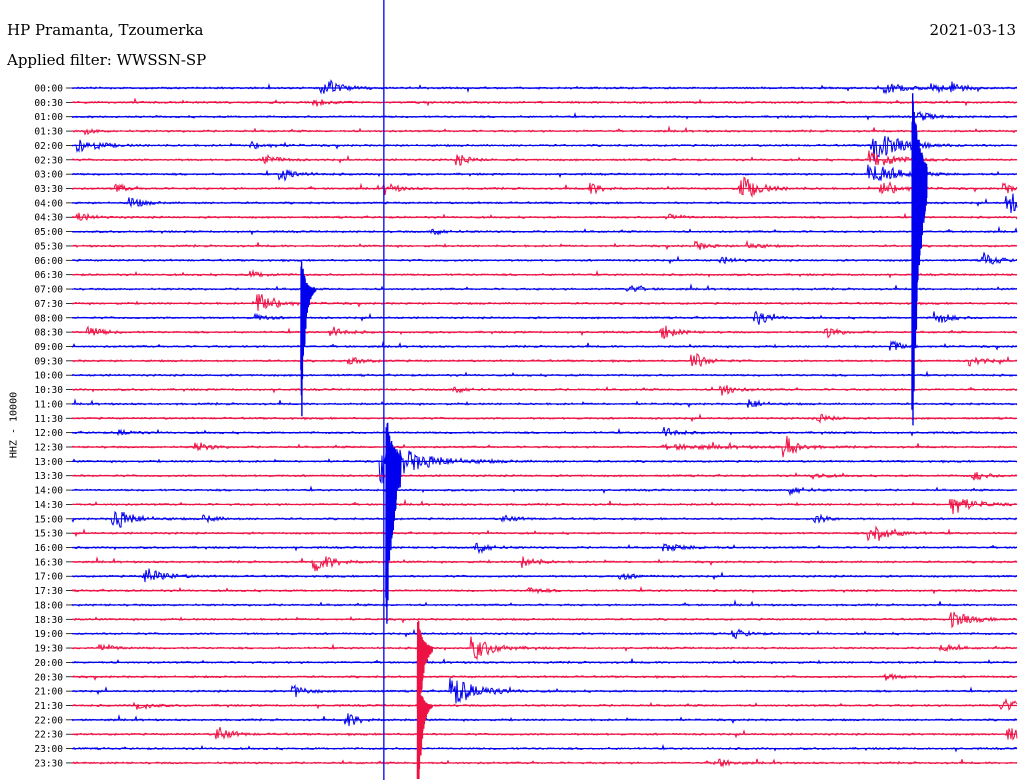 The width and height of the screenshot is (1024, 780). I want to click on row-label-0330: 03:30, so click(48, 189).